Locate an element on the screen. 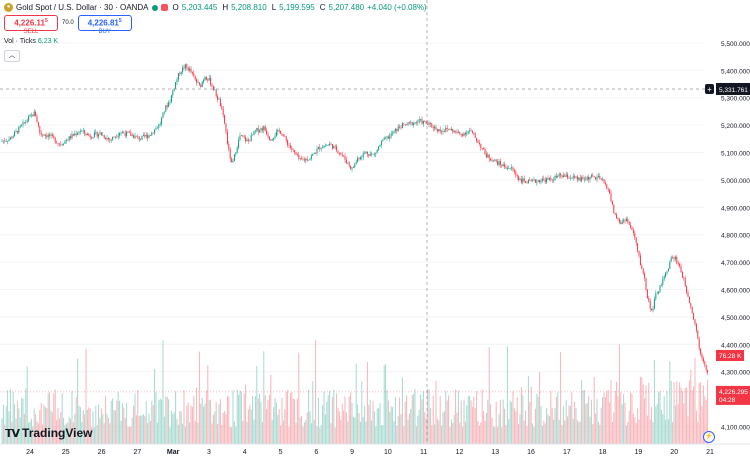 The height and width of the screenshot is (467, 750). crosshair-price-label: 5,331.761 is located at coordinates (733, 90).